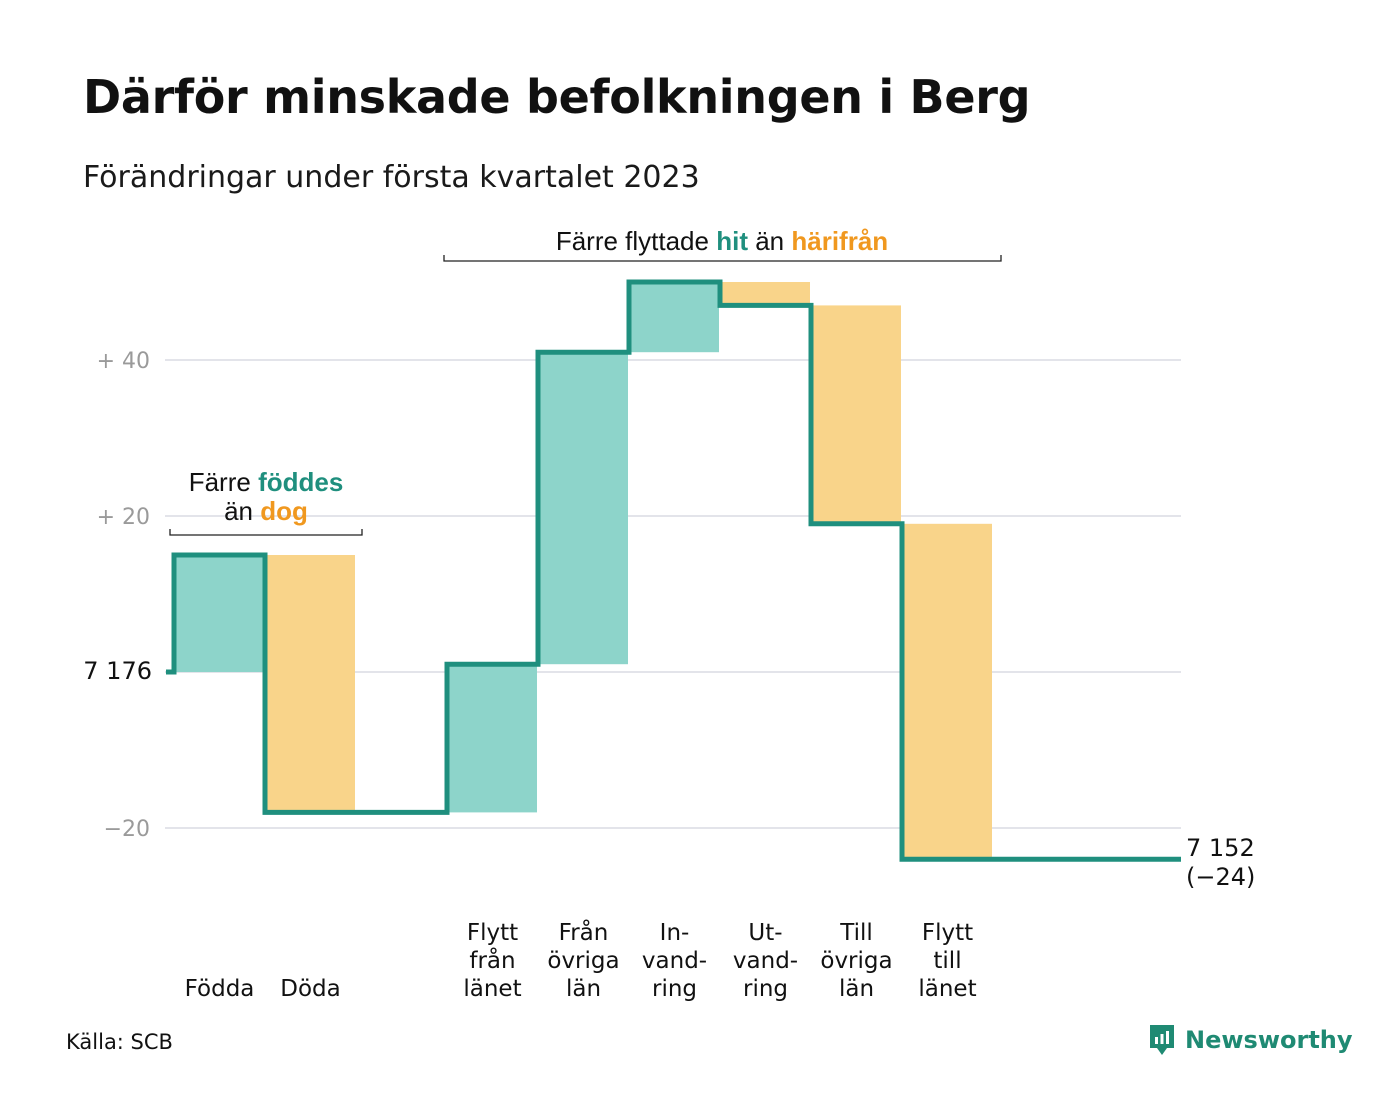  I want to click on migration-bracket, so click(722, 258).